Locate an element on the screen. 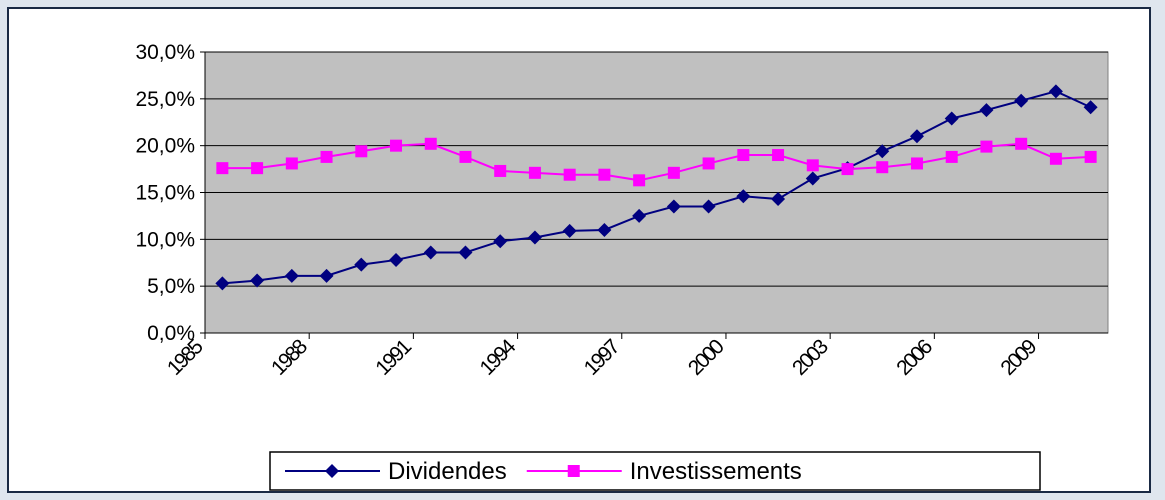  legend: Dividendes Investissements is located at coordinates (655, 471).